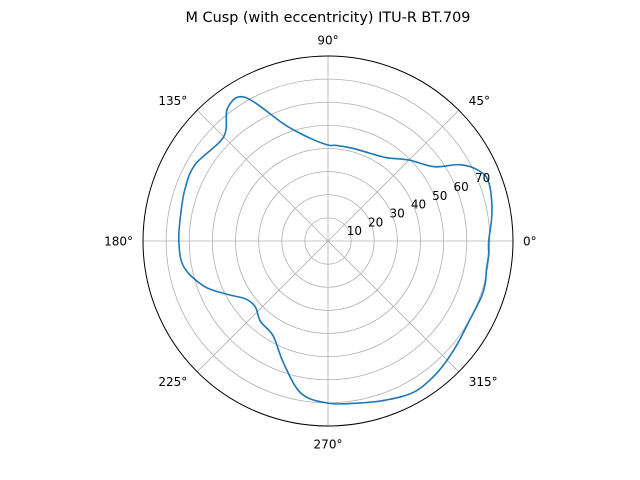 This screenshot has width=640, height=480. What do you see at coordinates (328, 18) in the screenshot?
I see `chart-title: M Cusp (with eccentricity) ITU-R BT.709` at bounding box center [328, 18].